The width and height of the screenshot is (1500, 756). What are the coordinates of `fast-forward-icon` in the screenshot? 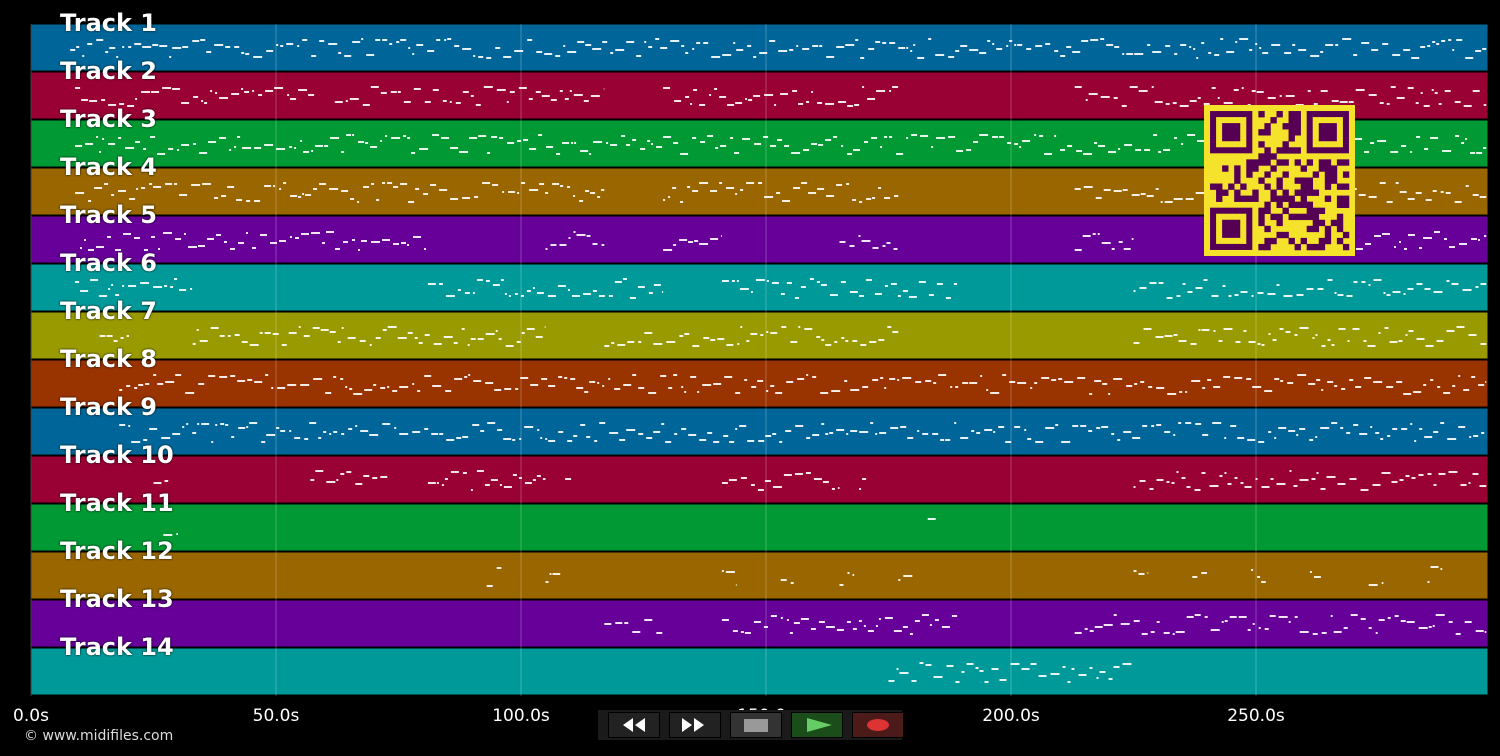 It's located at (693, 725).